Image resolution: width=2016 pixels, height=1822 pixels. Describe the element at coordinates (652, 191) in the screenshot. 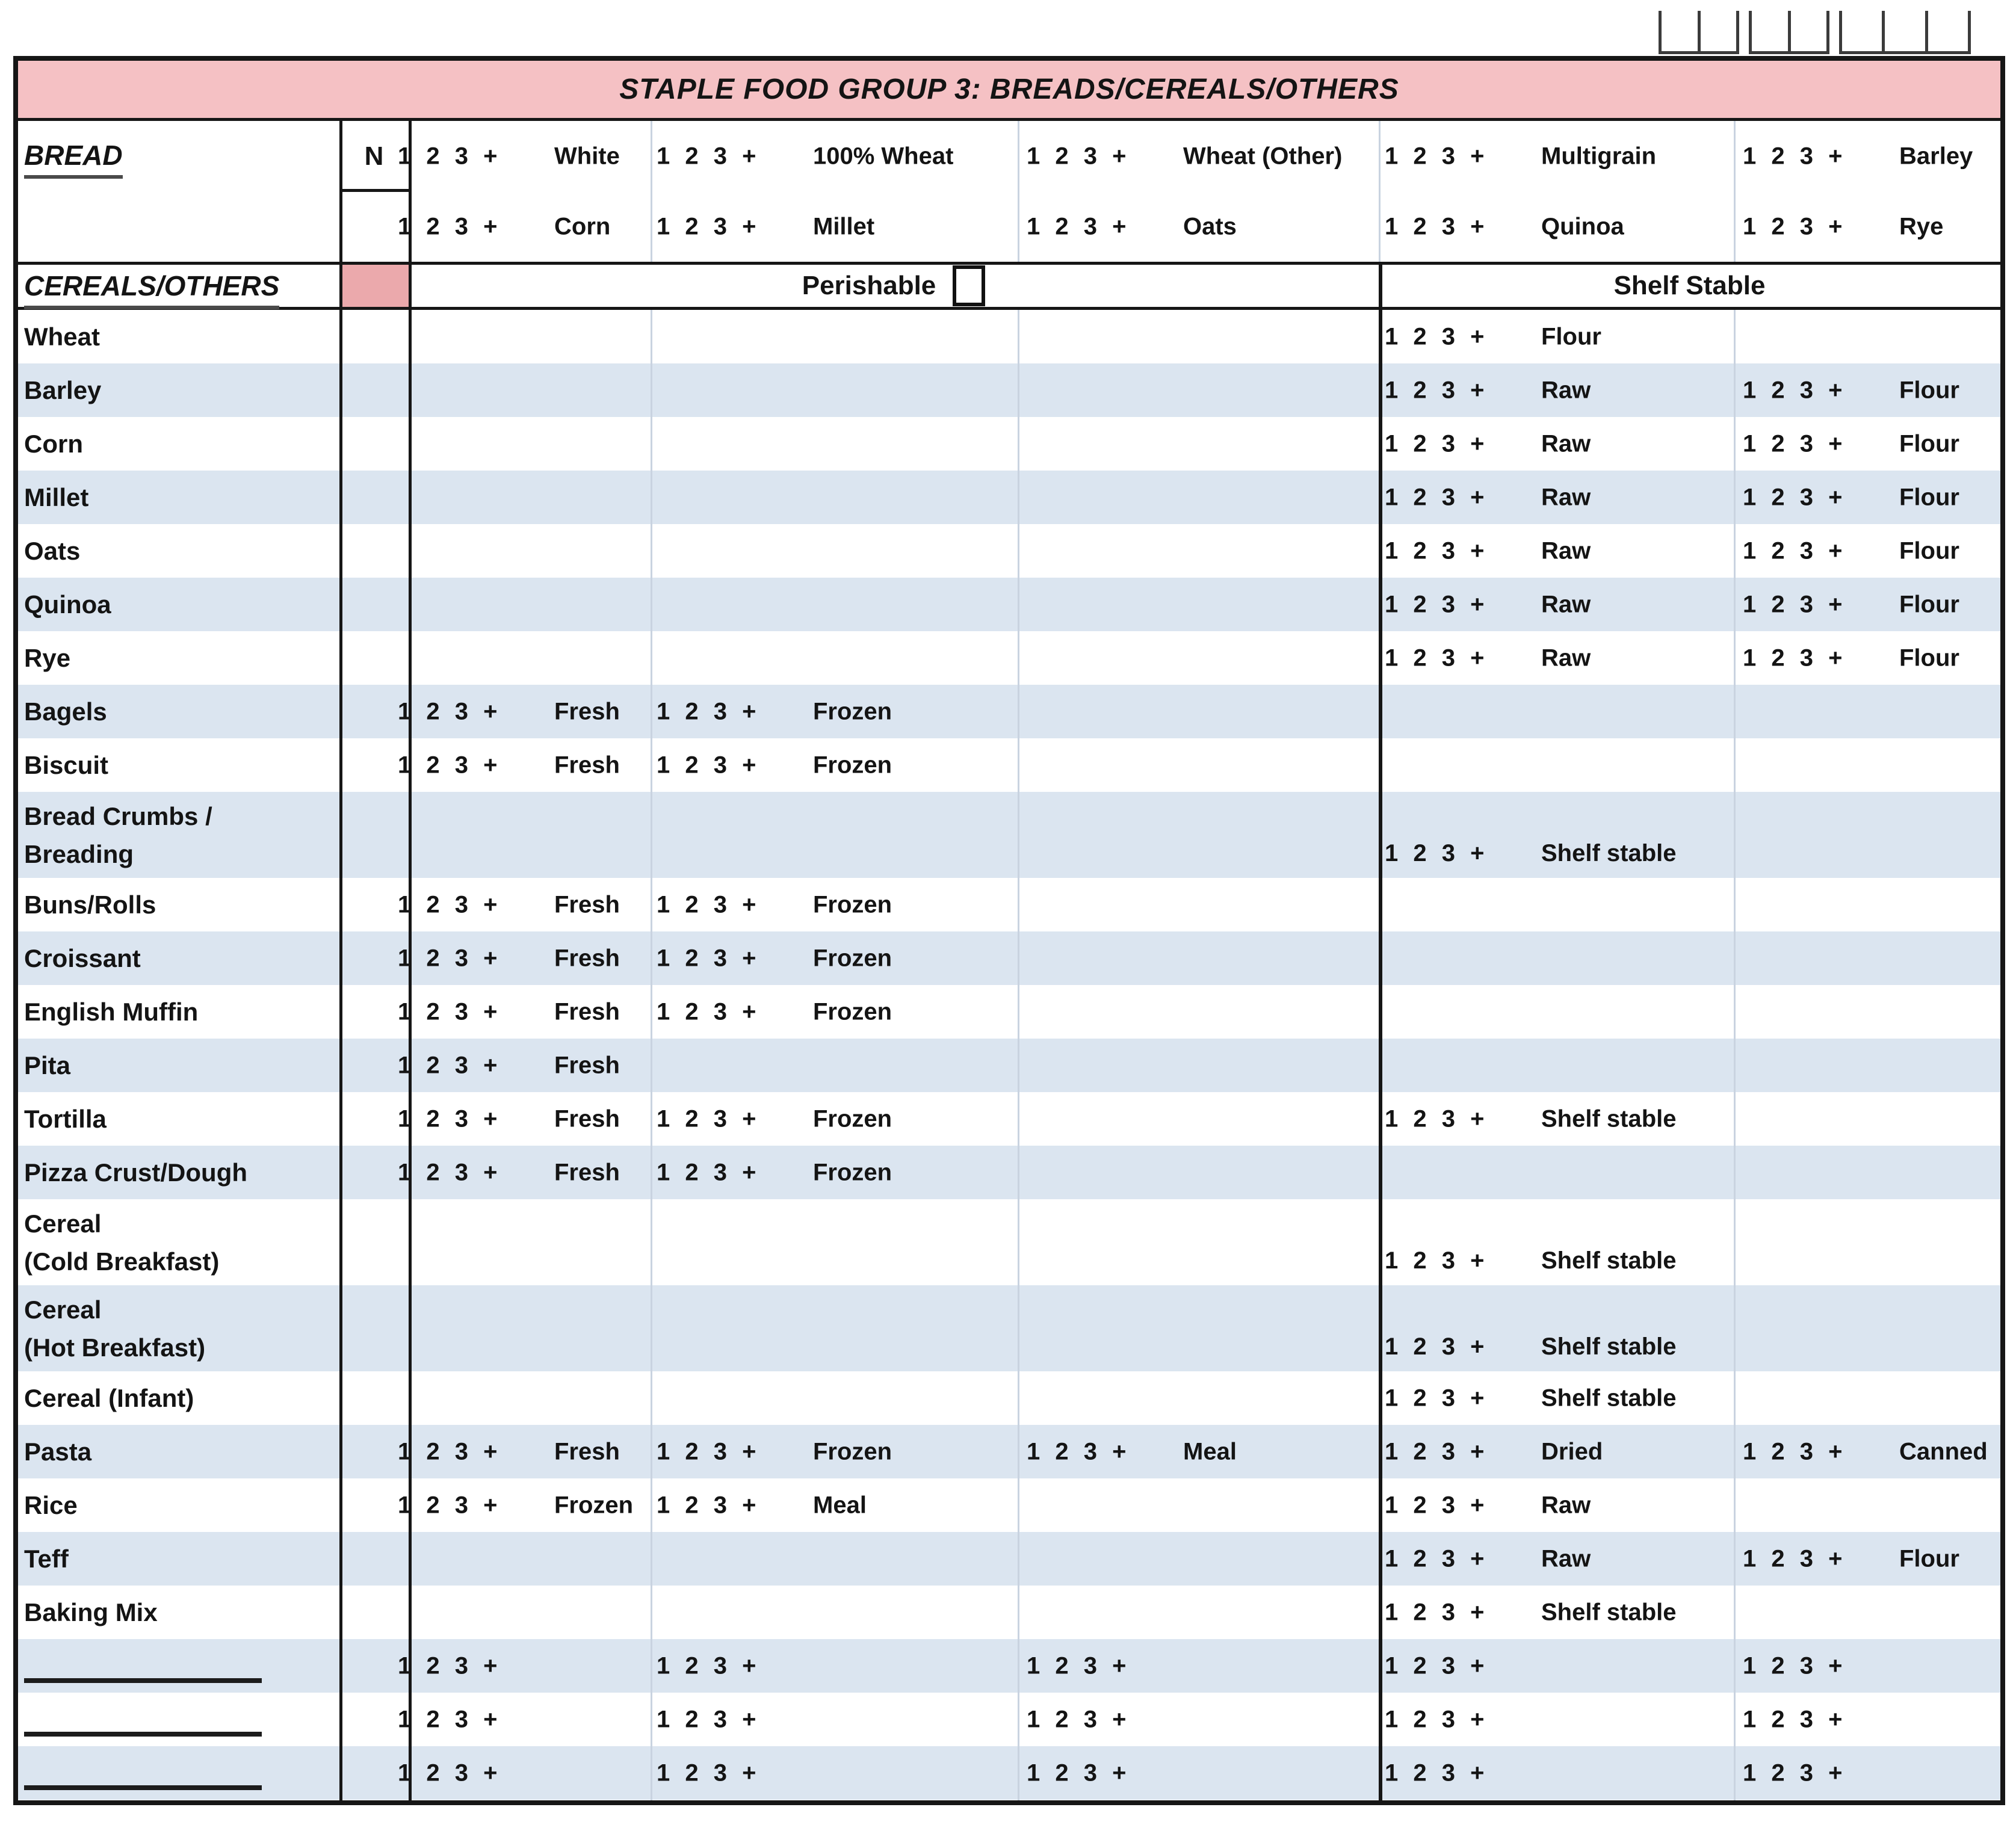

I see `gridline` at that location.